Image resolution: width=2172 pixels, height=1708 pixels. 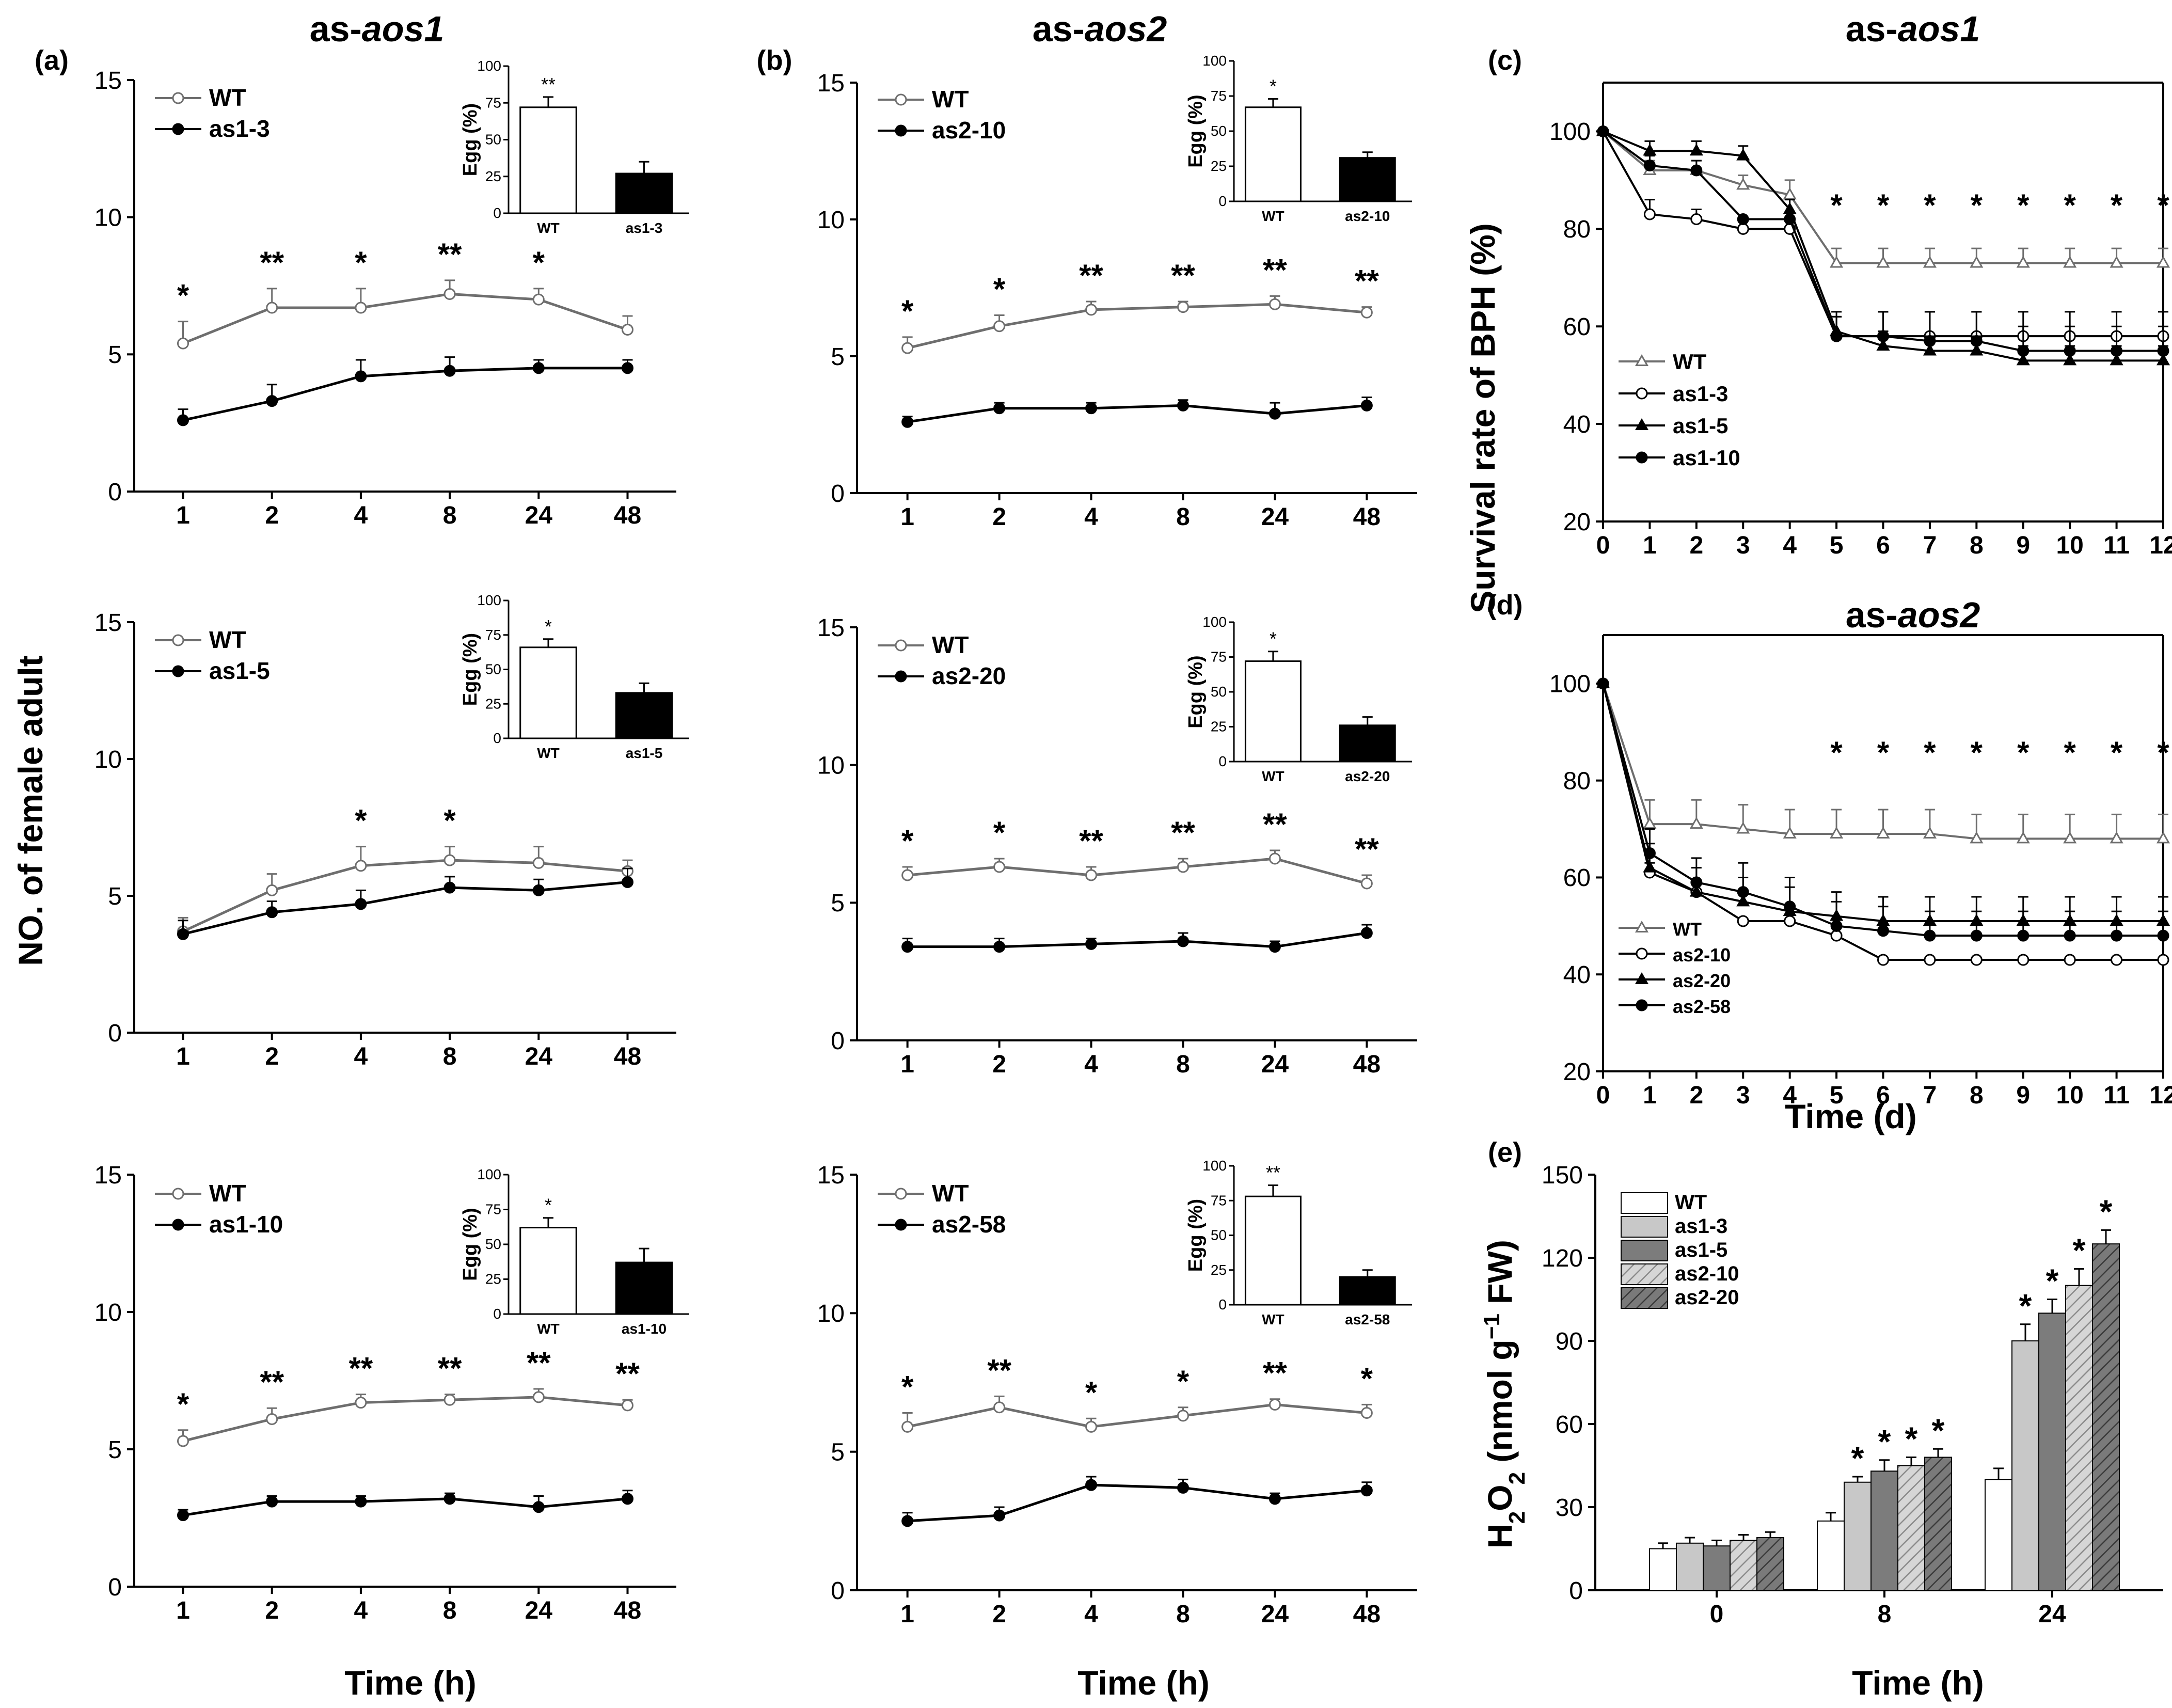 What do you see at coordinates (969, 130) in the screenshot?
I see `legend-label: as2-10` at bounding box center [969, 130].